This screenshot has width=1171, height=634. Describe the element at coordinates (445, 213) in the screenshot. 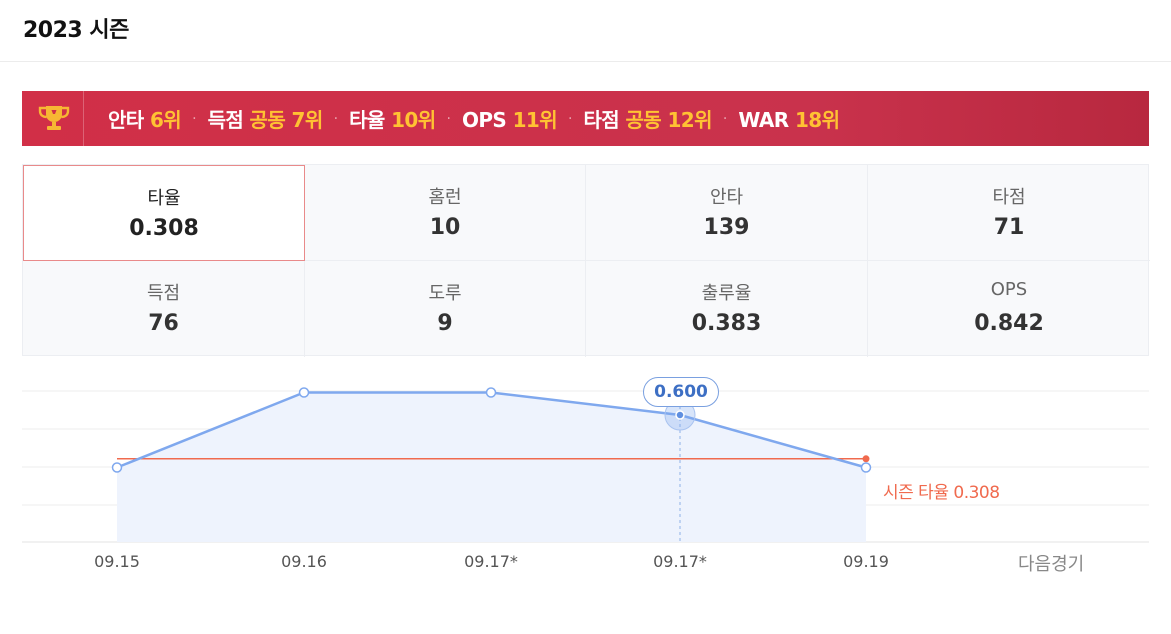

I see `stat-tab-homeruns: 홈런 10` at that location.